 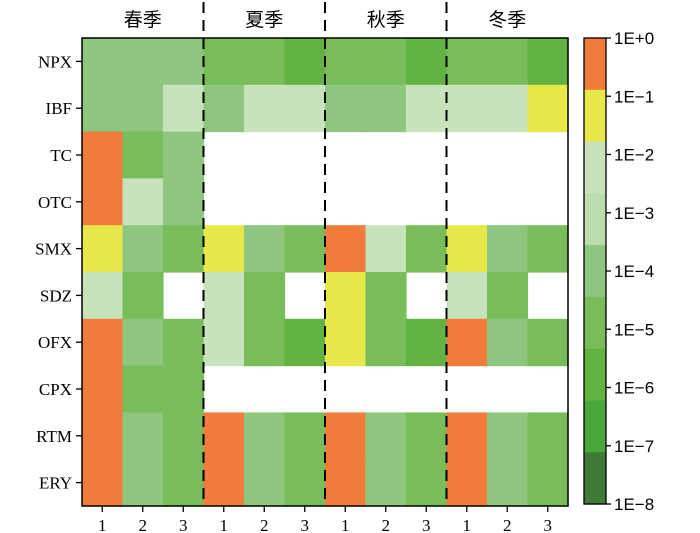 What do you see at coordinates (634, 213) in the screenshot?
I see `colorbar-tick-label: 1E−3` at bounding box center [634, 213].